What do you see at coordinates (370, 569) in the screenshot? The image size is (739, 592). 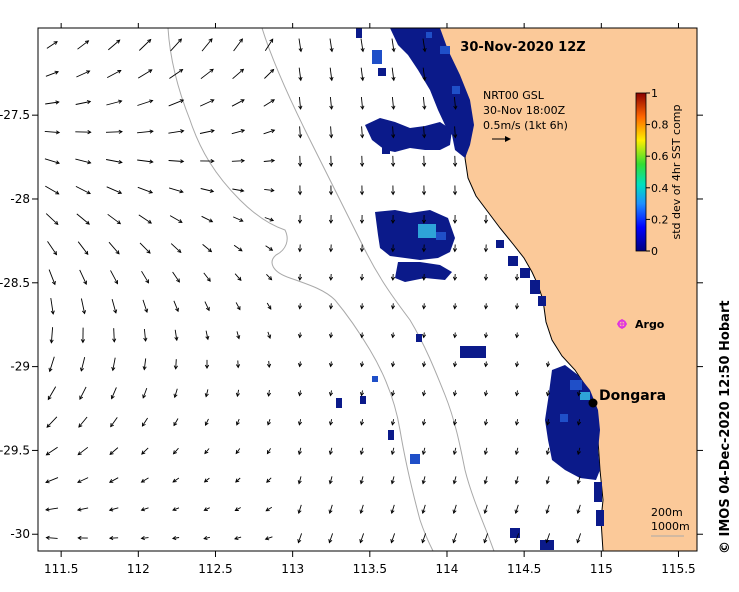 I see `x-tick-label: 113.5` at bounding box center [370, 569].